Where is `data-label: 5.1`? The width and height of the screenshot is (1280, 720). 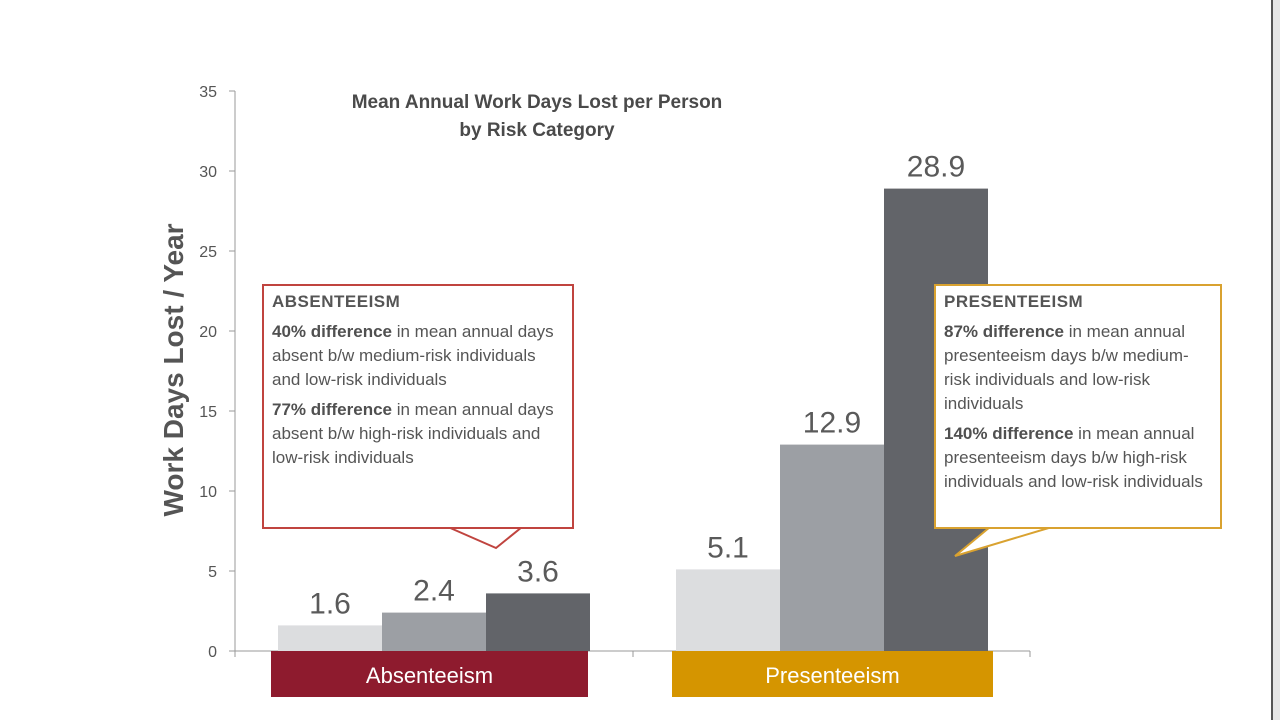 data-label: 5.1 is located at coordinates (728, 547).